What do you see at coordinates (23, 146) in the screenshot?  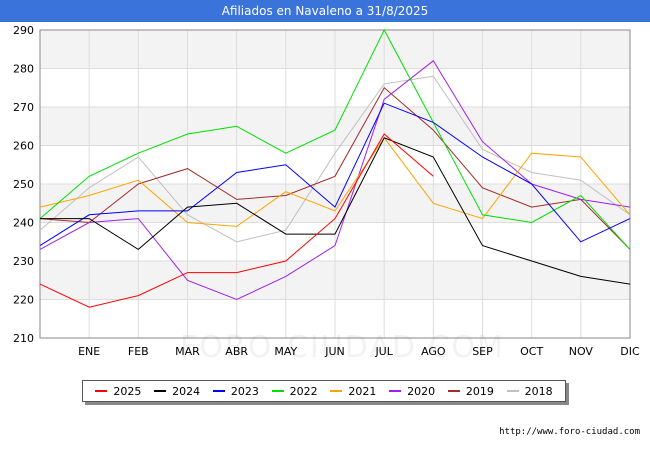 I see `y-tick-label: 260` at bounding box center [23, 146].